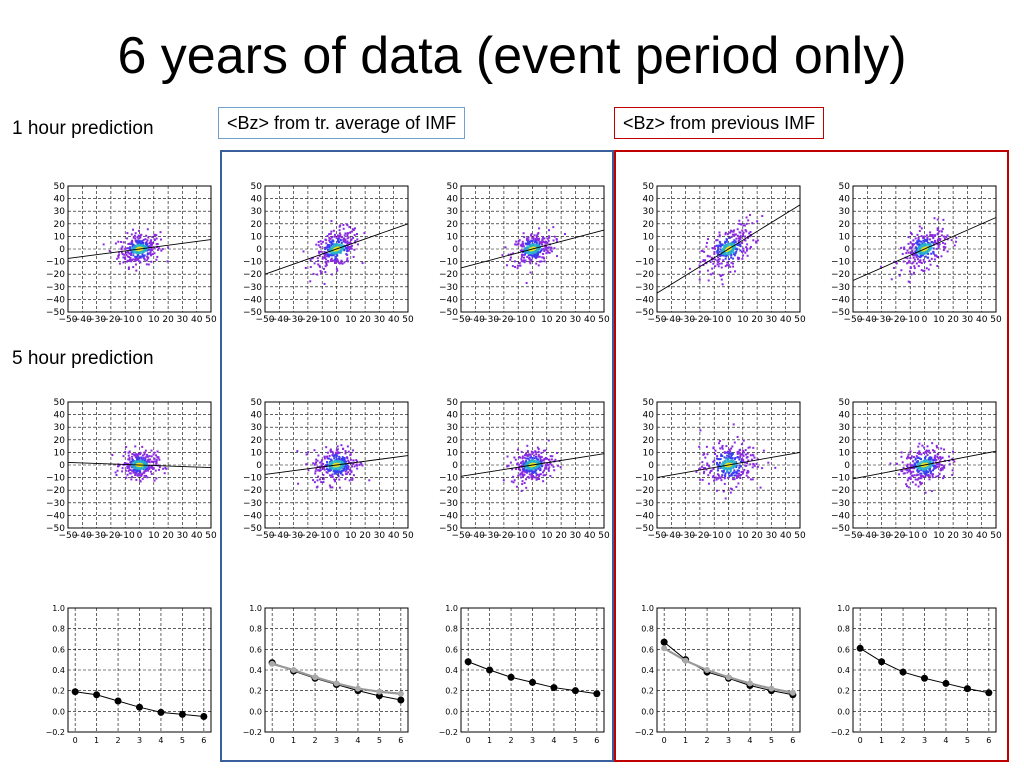 Image resolution: width=1024 pixels, height=768 pixels. What do you see at coordinates (255, 629) in the screenshot?
I see `y-tick-label: 0.8` at bounding box center [255, 629].